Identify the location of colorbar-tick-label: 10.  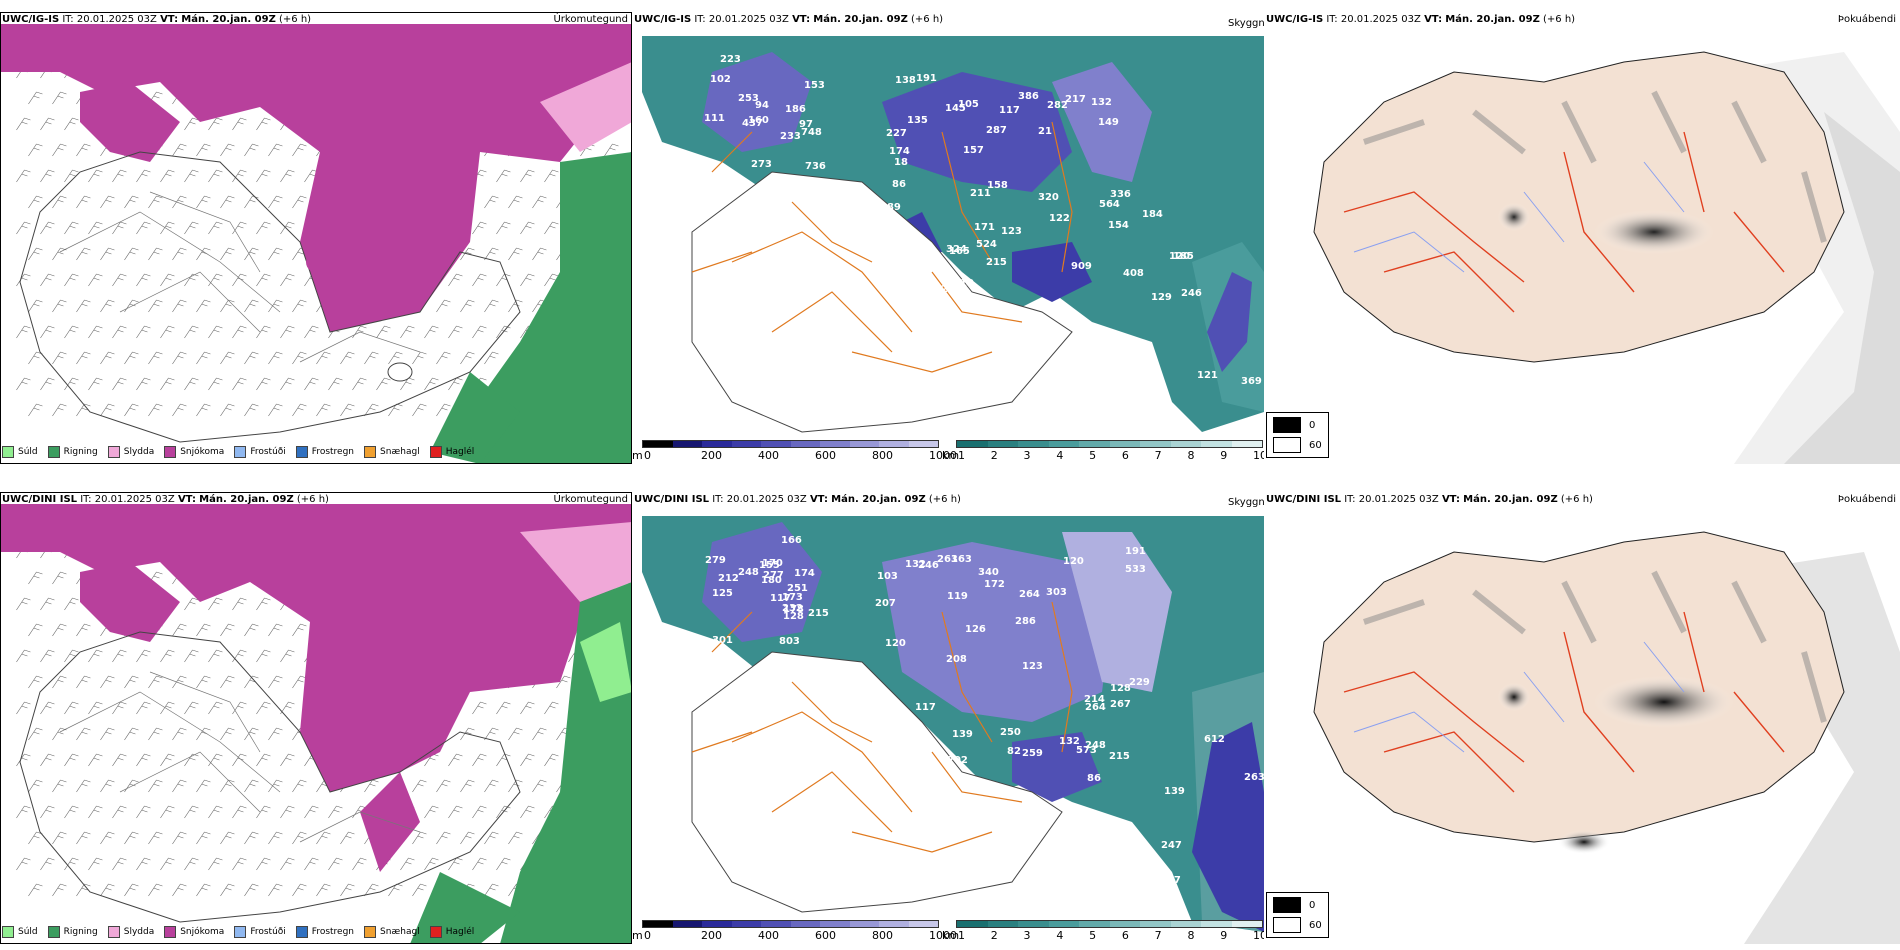
(1258, 935).